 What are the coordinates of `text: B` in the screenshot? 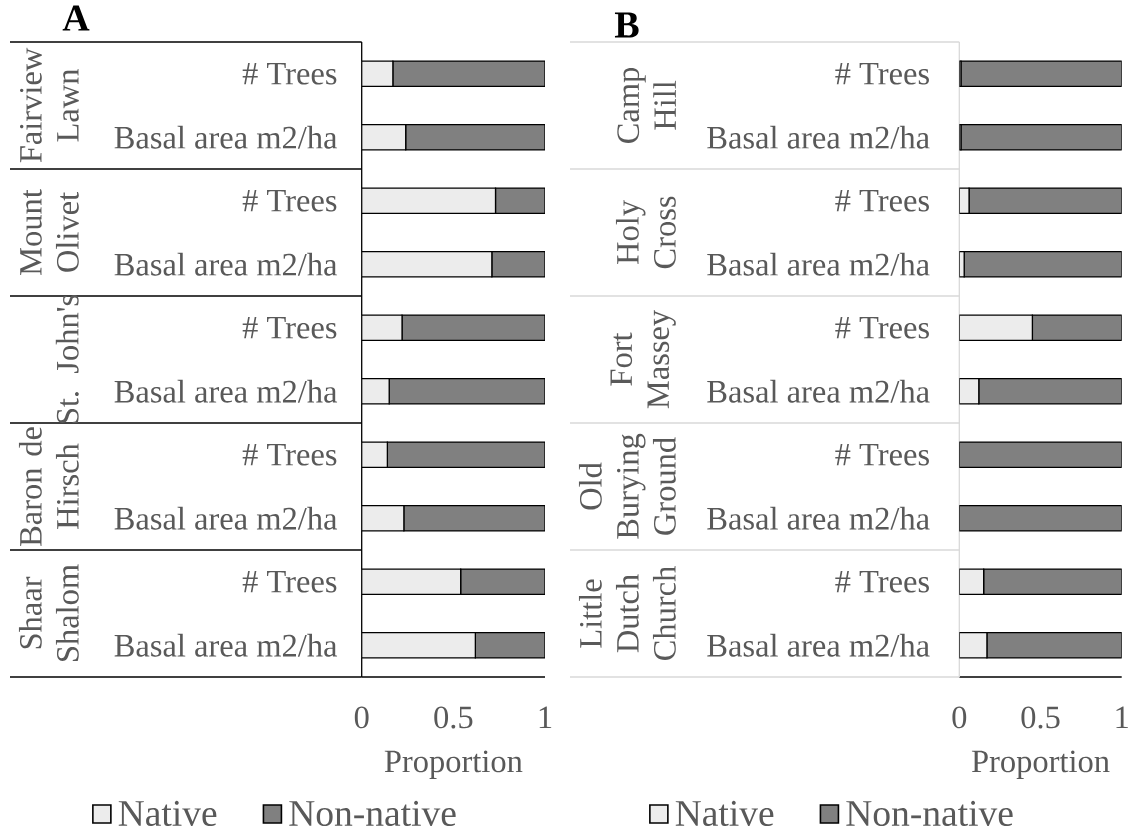 It's located at (626, 25).